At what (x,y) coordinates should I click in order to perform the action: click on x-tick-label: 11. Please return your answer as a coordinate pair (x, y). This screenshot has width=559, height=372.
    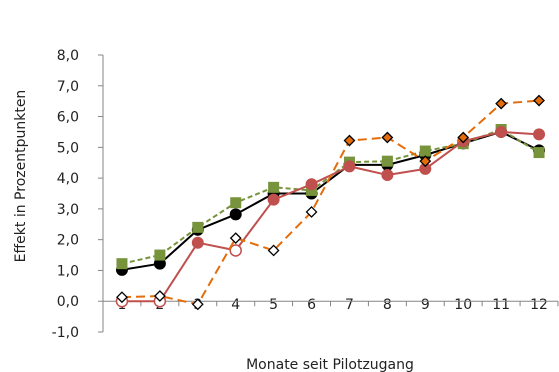
    Looking at the image, I should click on (501, 305).